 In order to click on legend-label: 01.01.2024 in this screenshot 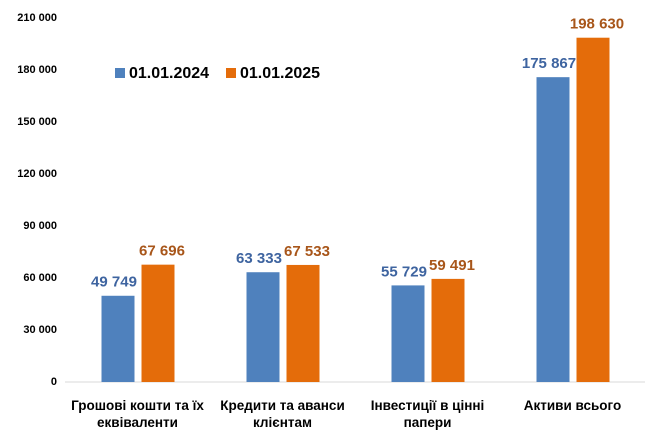, I will do `click(169, 73)`.